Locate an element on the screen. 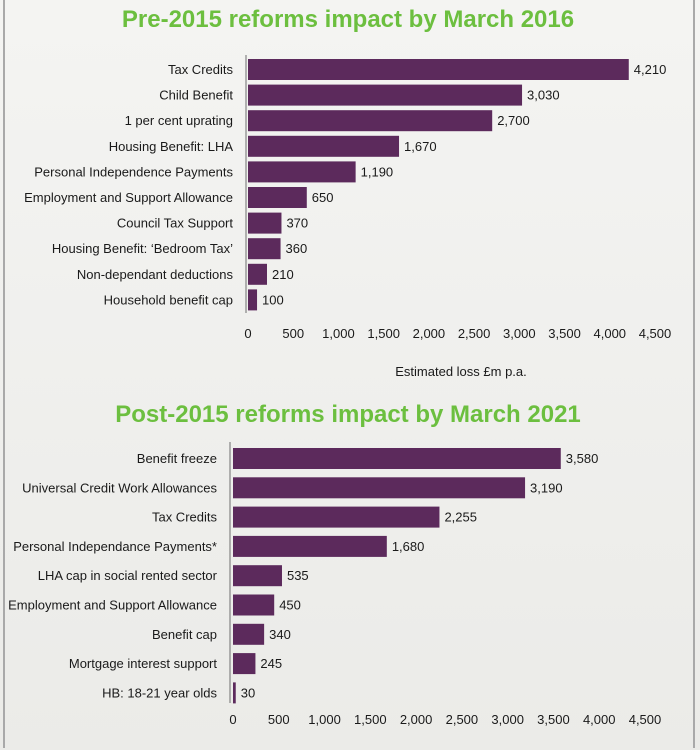 The image size is (700, 750). chart2-tick-label: 500 is located at coordinates (279, 719).